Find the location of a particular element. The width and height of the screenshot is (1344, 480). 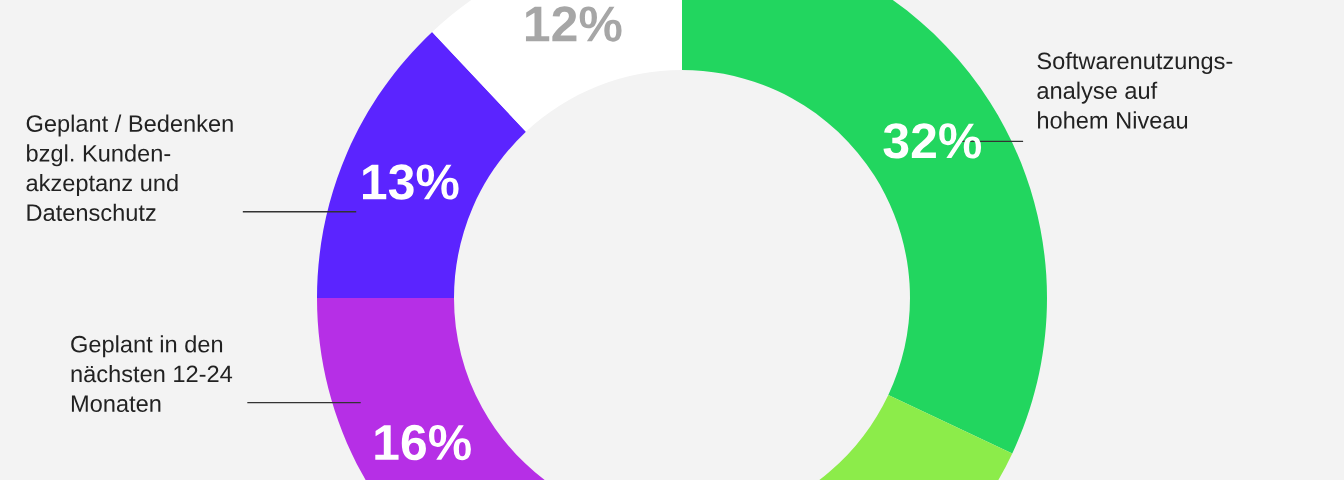

slice-label: Geplant in den nächsten 12-24 Monaten is located at coordinates (152, 373).